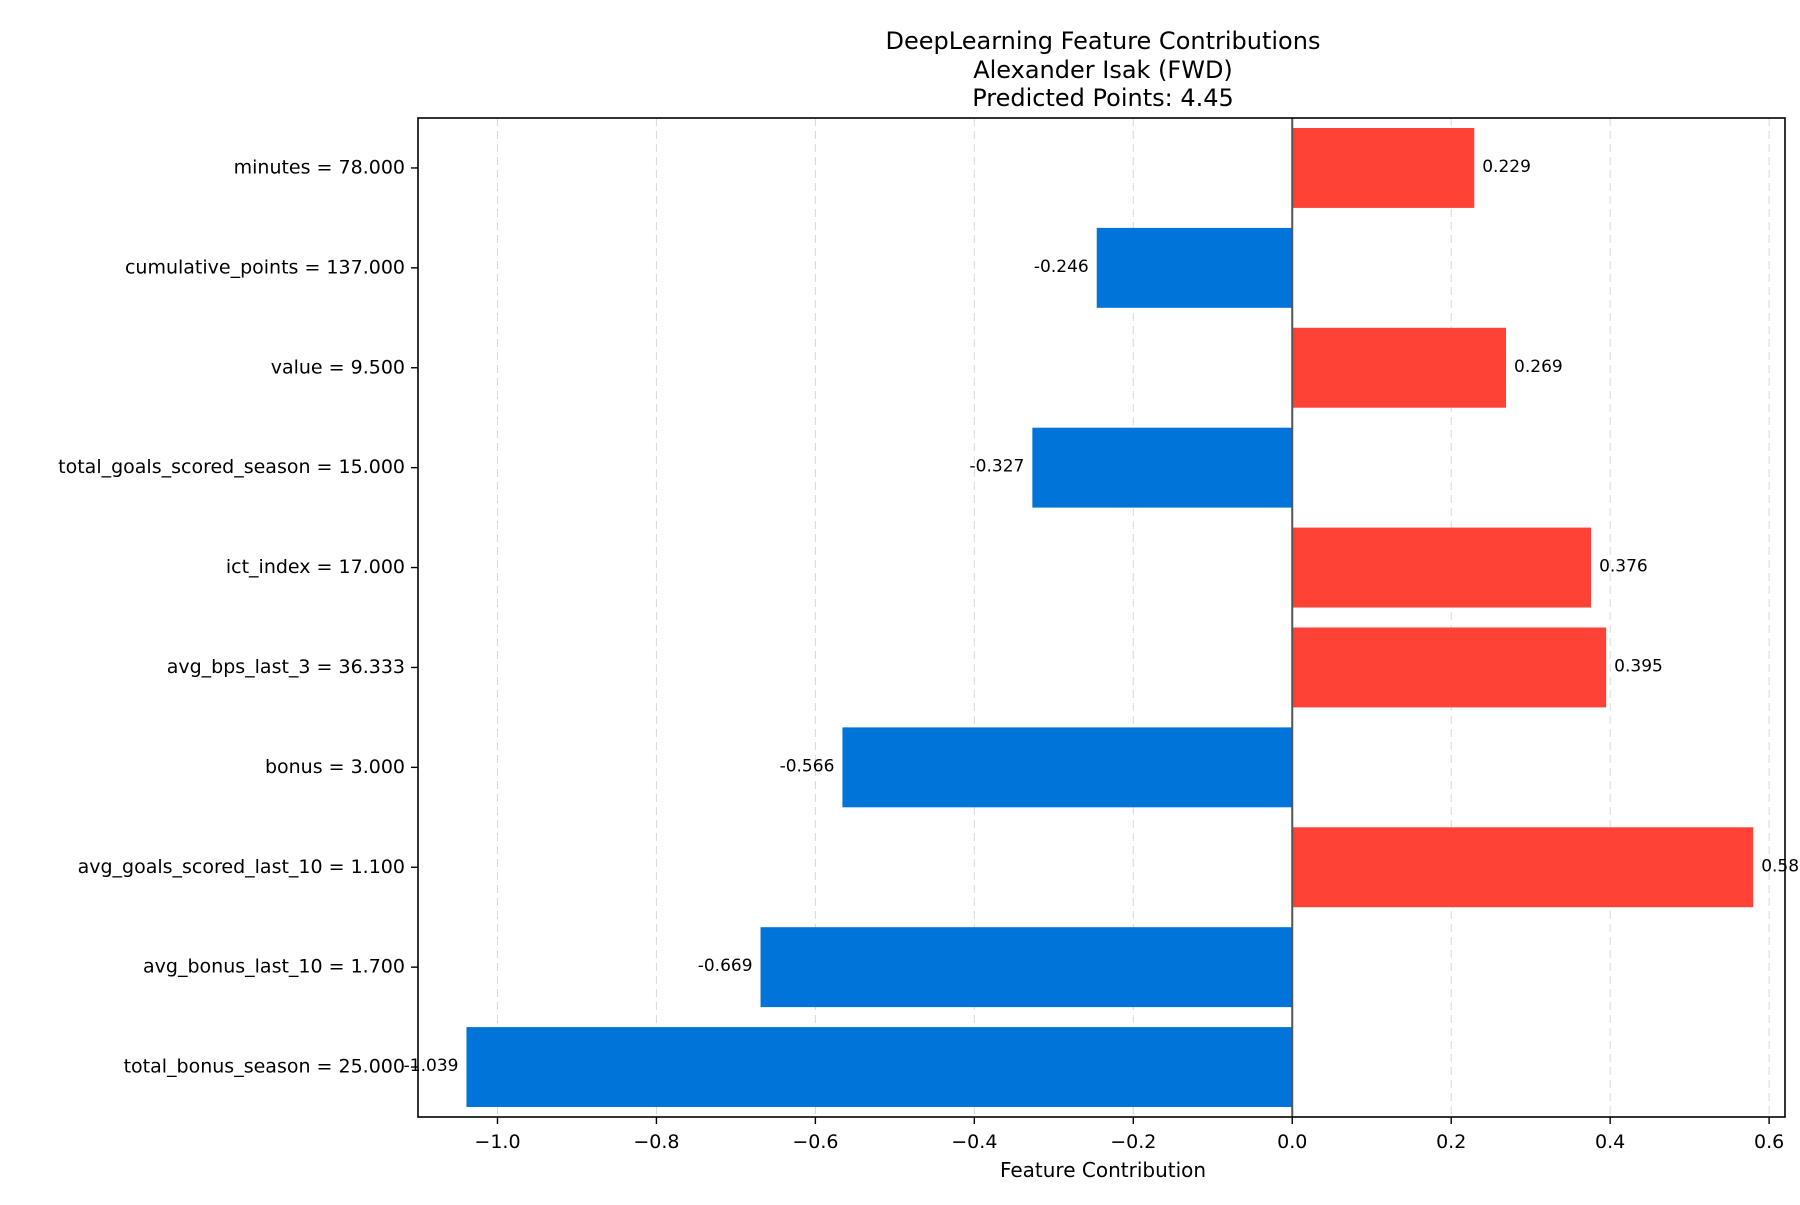 This screenshot has height=1205, width=1800. Describe the element at coordinates (315, 567) in the screenshot. I see `y-tick-label: ict_index = 17.000` at that location.